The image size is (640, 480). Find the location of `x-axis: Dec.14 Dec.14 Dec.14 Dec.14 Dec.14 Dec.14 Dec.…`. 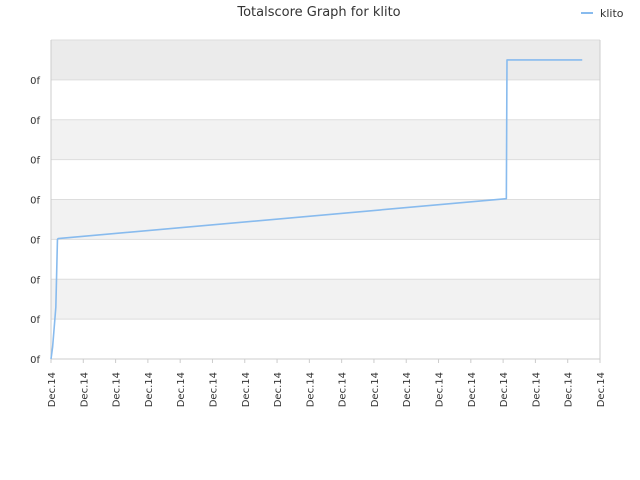

x-axis: Dec.14 Dec.14 Dec.14 Dec.14 Dec.14 Dec.14 Dec.… is located at coordinates (327, 383).